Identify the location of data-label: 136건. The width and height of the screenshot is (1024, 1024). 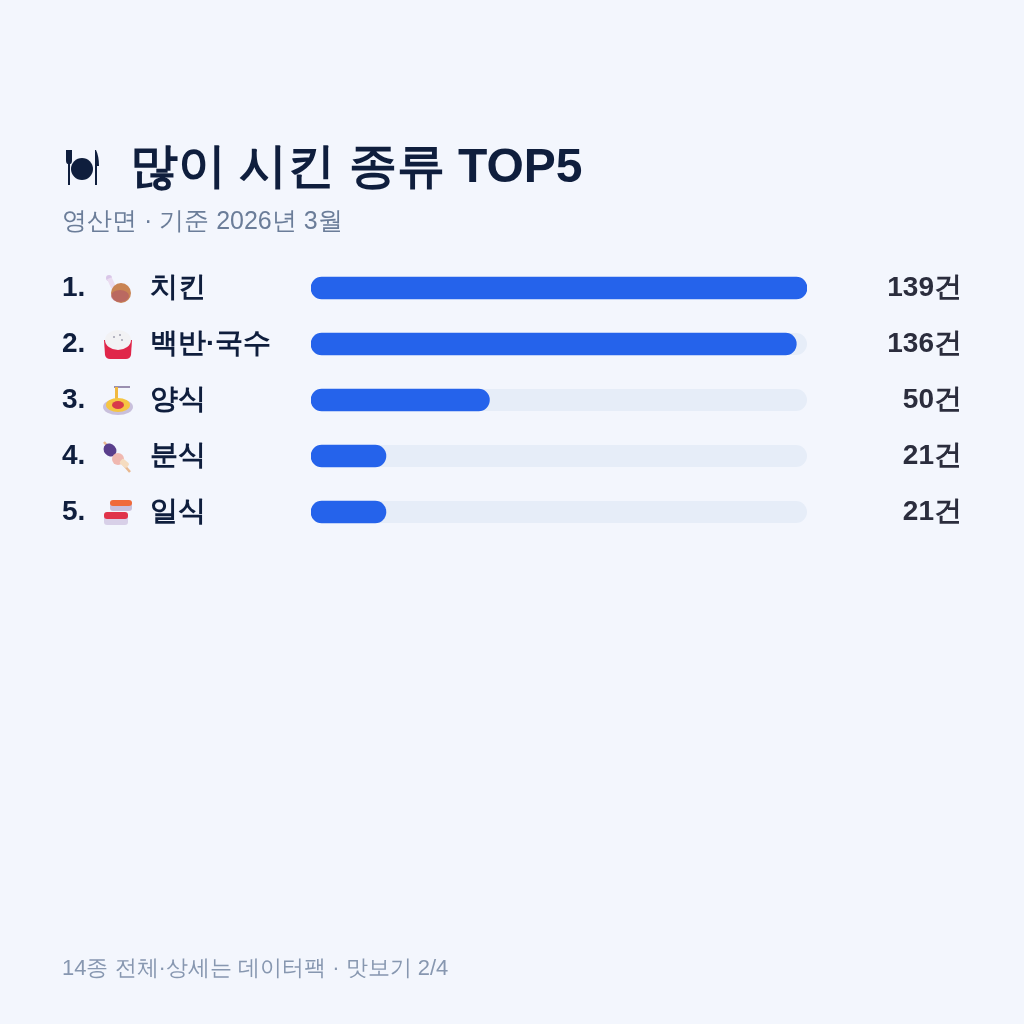
(924, 342).